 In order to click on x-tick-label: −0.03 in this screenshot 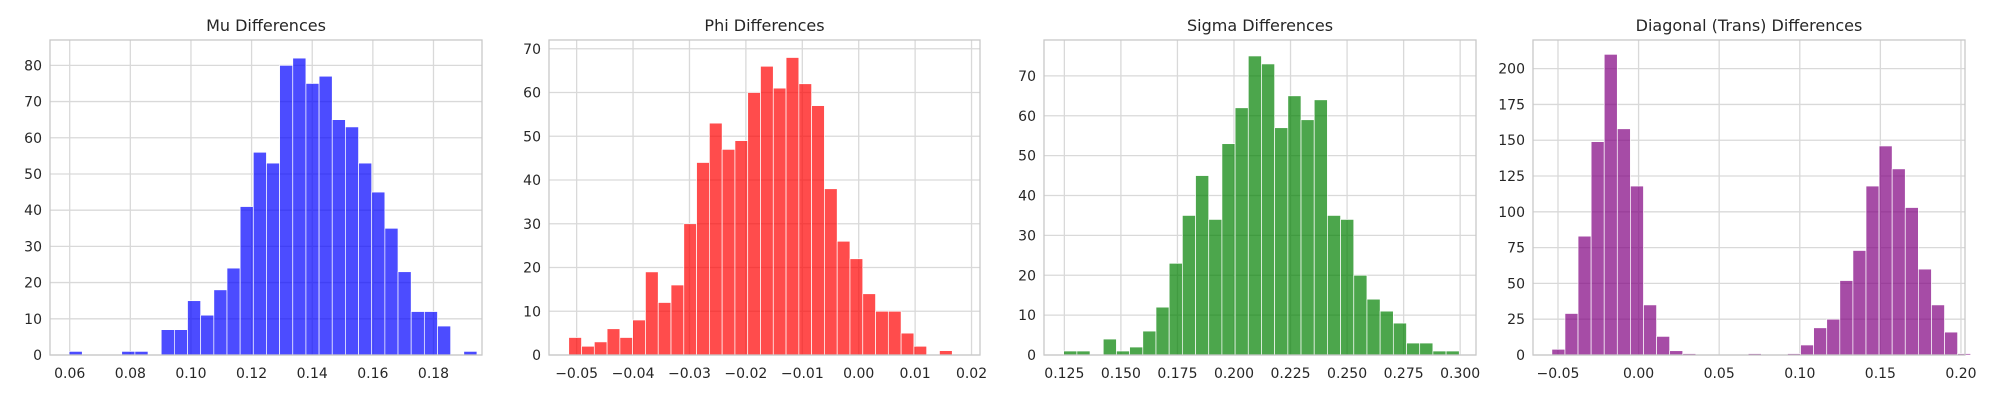, I will do `click(689, 374)`.